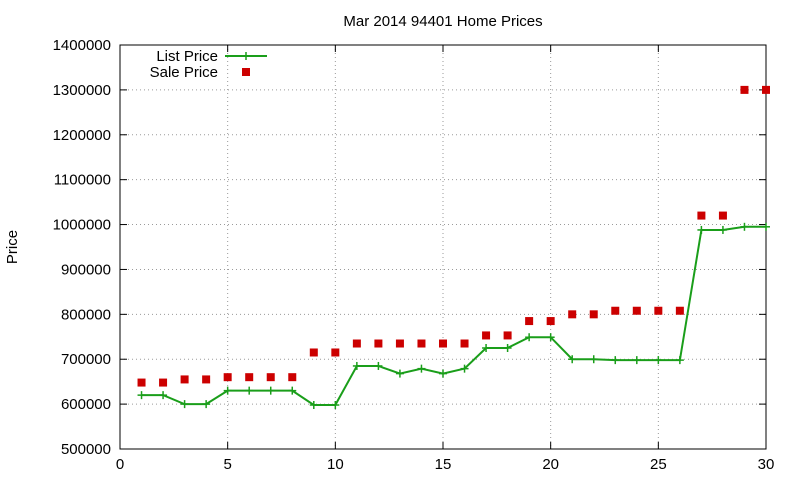 Image resolution: width=800 pixels, height=480 pixels. What do you see at coordinates (246, 56) in the screenshot?
I see `legend-marker-list-price` at bounding box center [246, 56].